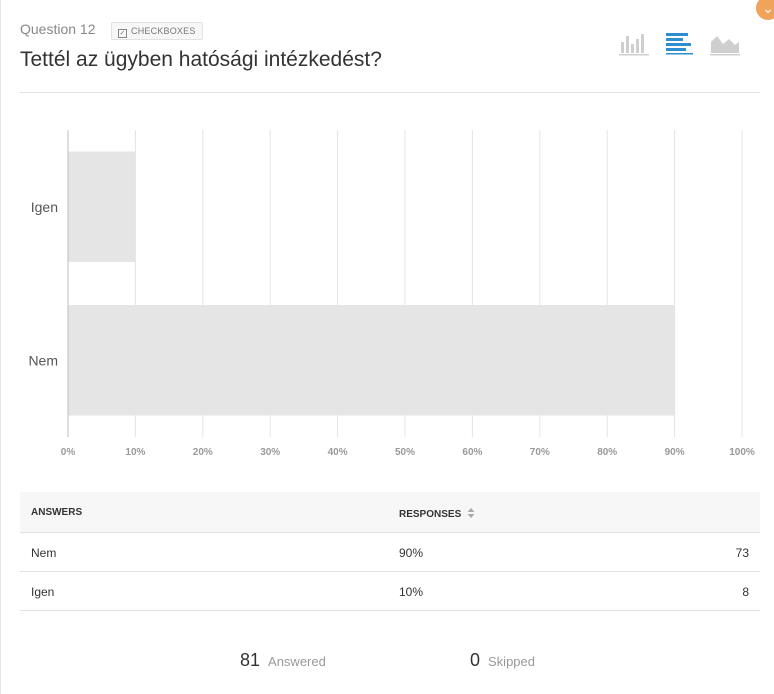 Image resolution: width=774 pixels, height=694 pixels. Describe the element at coordinates (44, 553) in the screenshot. I see `answer-cell: Nem` at that location.